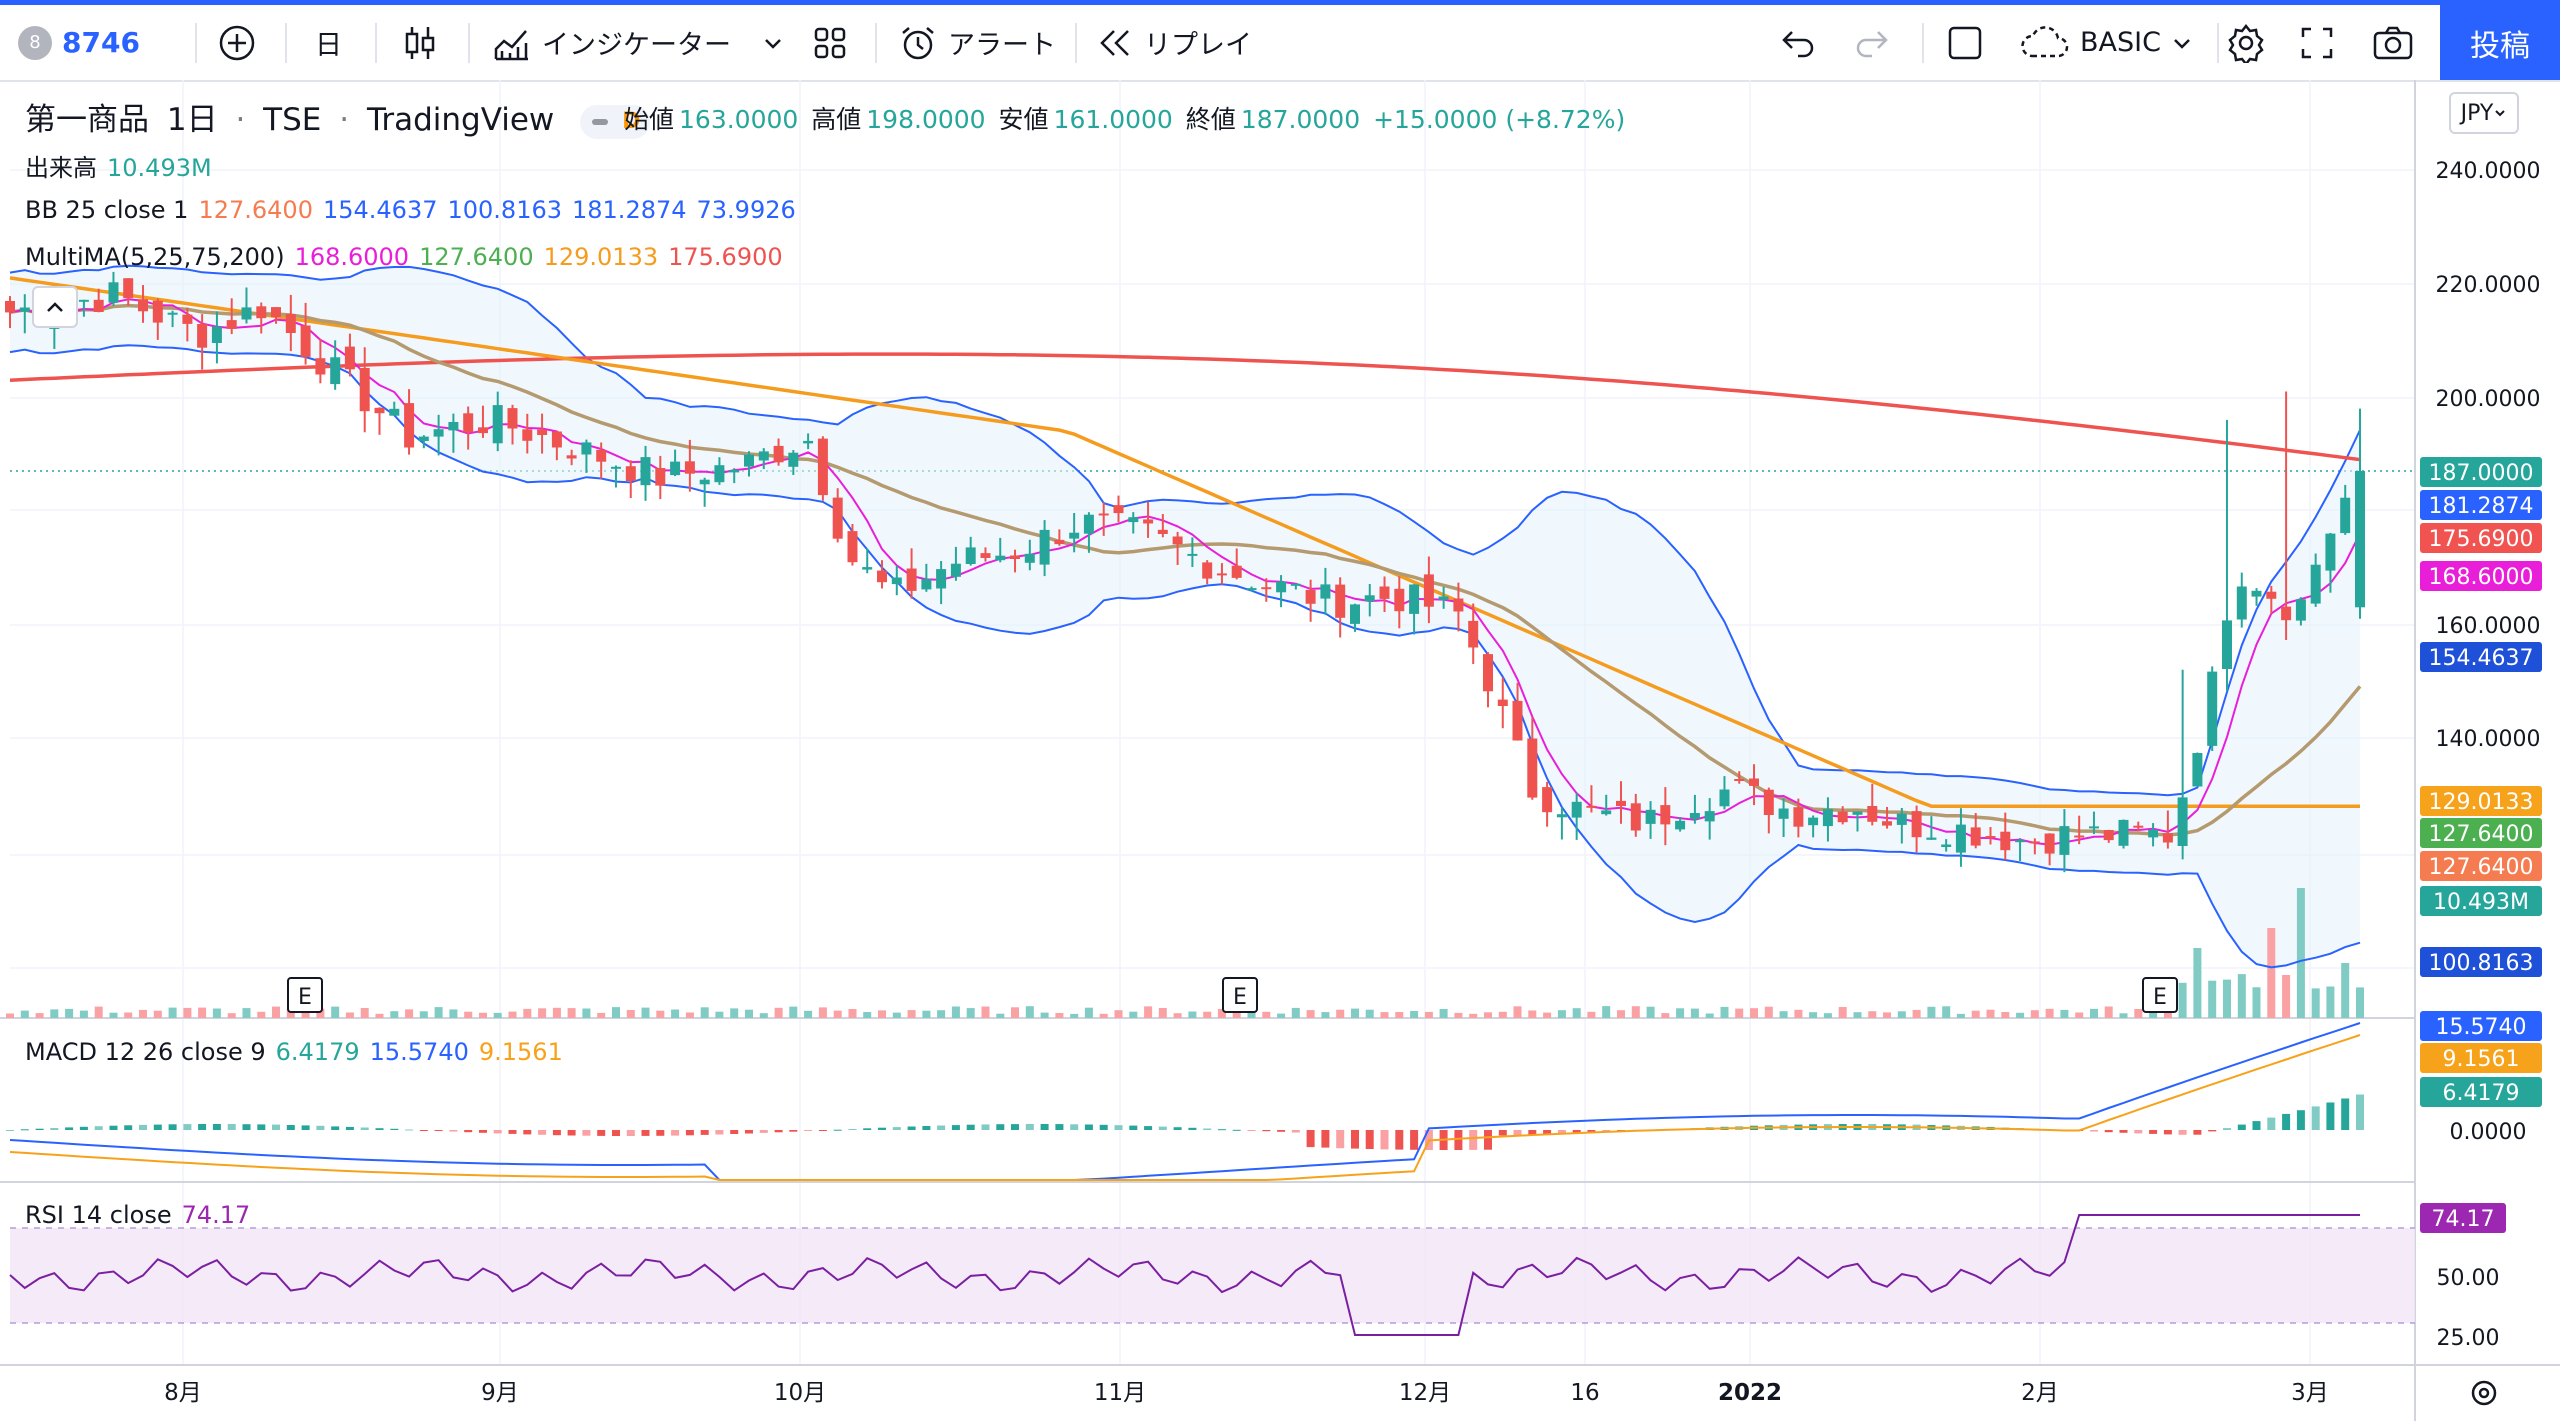 The image size is (2560, 1421). Describe the element at coordinates (292, 120) in the screenshot. I see `header-exchange: TSE` at that location.